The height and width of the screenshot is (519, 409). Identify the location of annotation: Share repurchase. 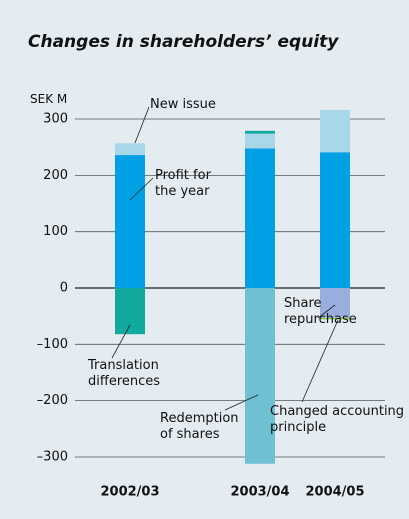
(320, 311).